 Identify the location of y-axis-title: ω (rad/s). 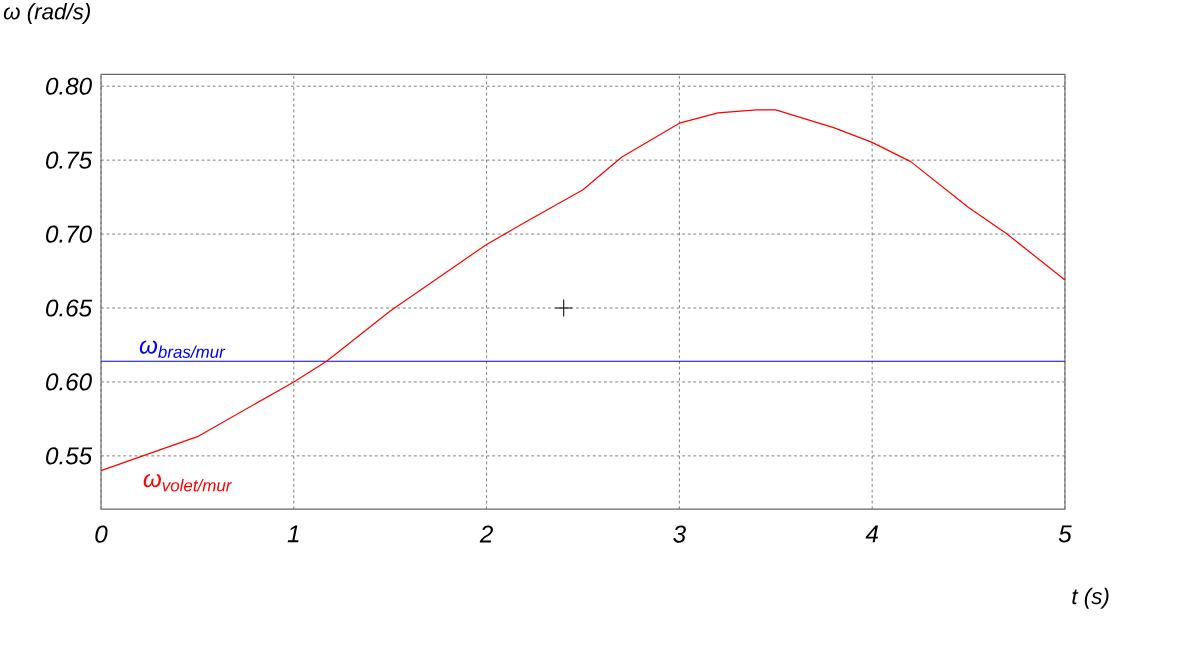
(46, 14).